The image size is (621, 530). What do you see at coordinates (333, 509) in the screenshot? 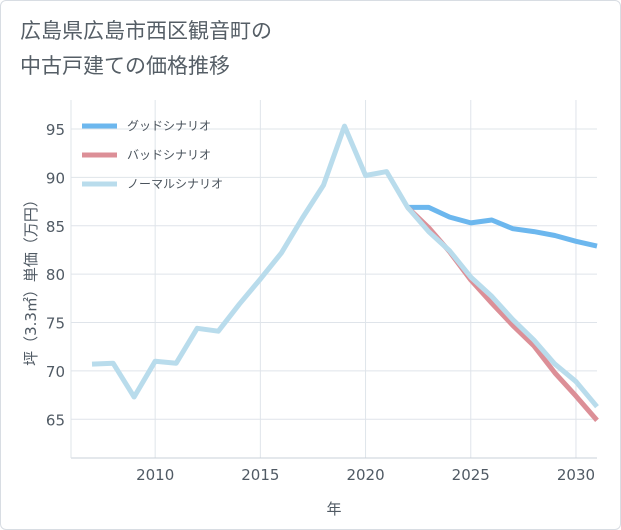
I see `x-axis-label: 年` at bounding box center [333, 509].